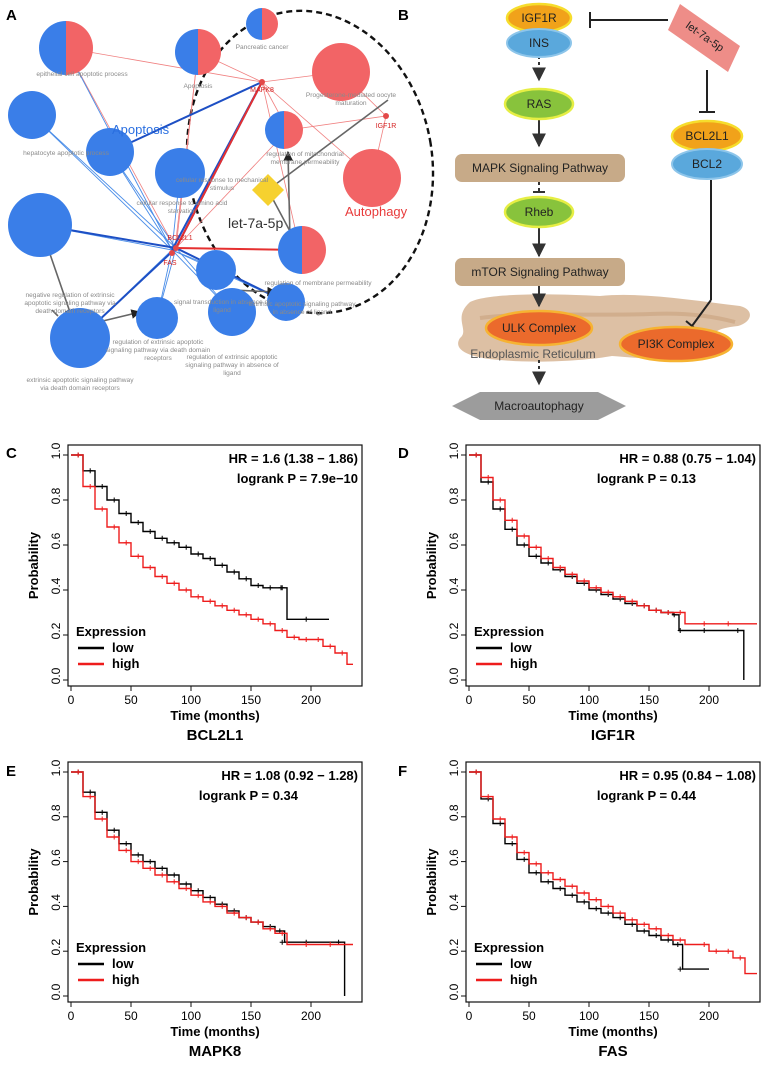  What do you see at coordinates (539, 221) in the screenshot?
I see `pathway-arrows` at bounding box center [539, 221].